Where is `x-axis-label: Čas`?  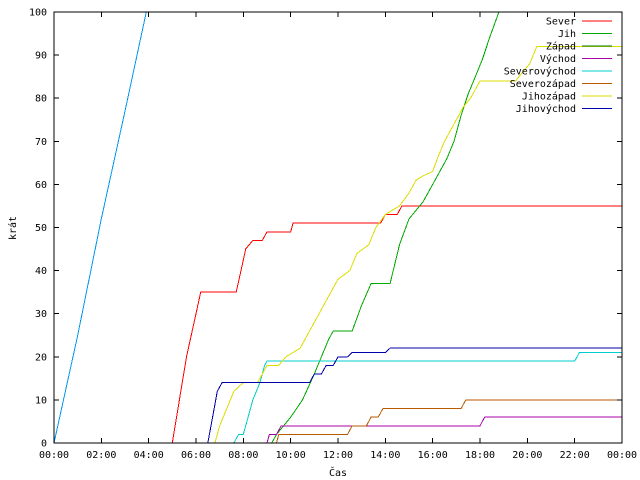 x-axis-label: Čas is located at coordinates (338, 472).